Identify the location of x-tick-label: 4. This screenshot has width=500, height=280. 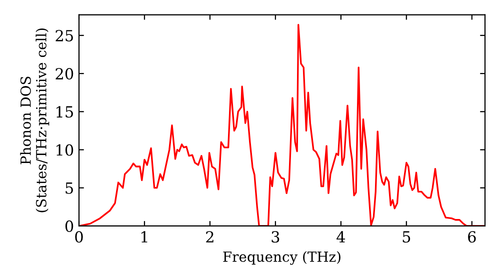
(341, 236).